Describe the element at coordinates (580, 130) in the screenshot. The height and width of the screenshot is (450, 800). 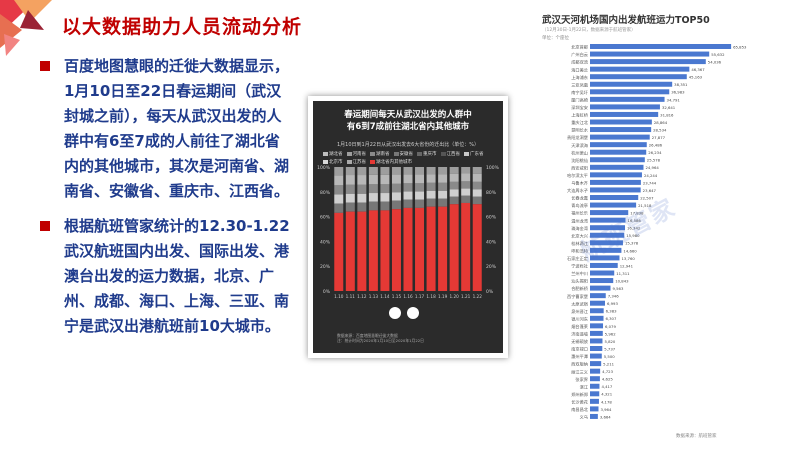
I see `category-label: 昆明长水` at that location.